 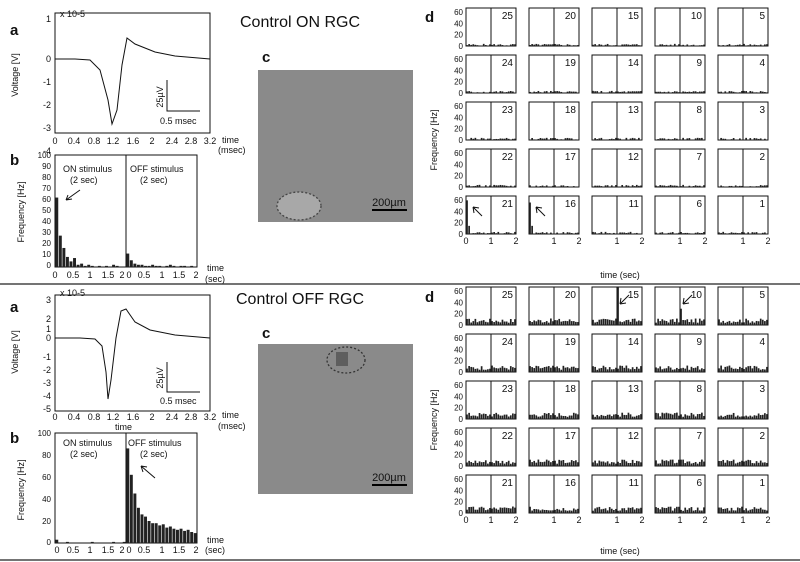 I want to click on grid-cell-number: 19, so click(x=571, y=342).